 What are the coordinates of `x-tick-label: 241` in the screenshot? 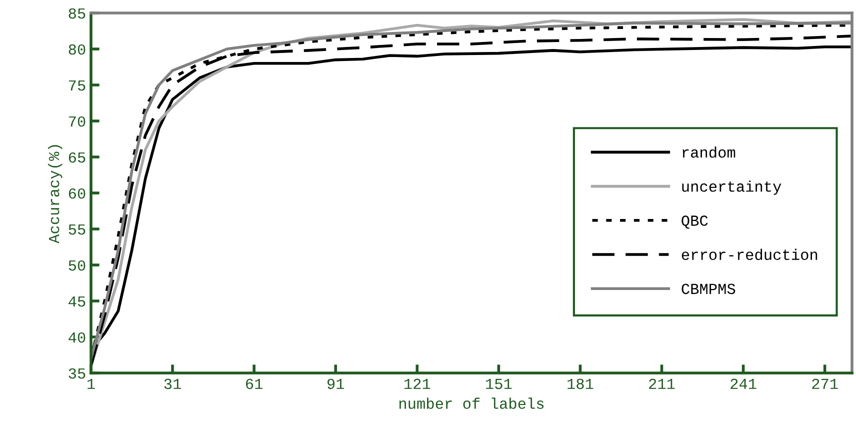 It's located at (743, 383).